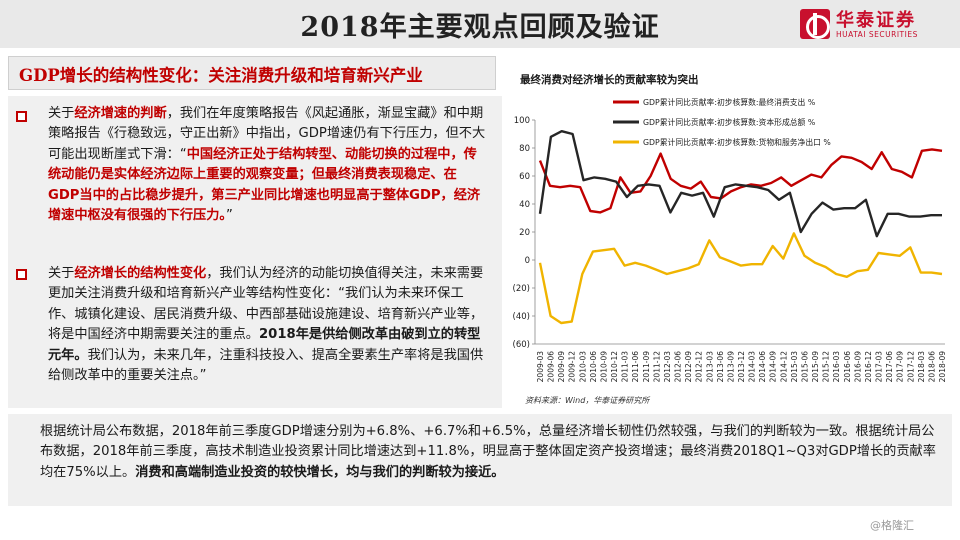 The width and height of the screenshot is (960, 540). What do you see at coordinates (593, 367) in the screenshot?
I see `x-tick-label: 2010-06` at bounding box center [593, 367].